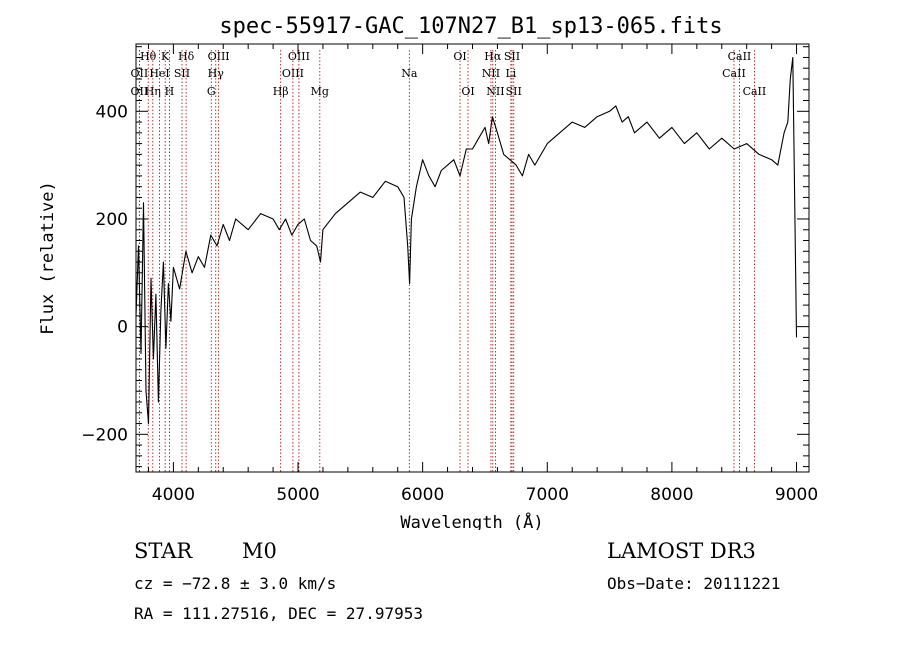 The image size is (900, 649). Describe the element at coordinates (422, 495) in the screenshot. I see `x-tick-label: 6000` at that location.